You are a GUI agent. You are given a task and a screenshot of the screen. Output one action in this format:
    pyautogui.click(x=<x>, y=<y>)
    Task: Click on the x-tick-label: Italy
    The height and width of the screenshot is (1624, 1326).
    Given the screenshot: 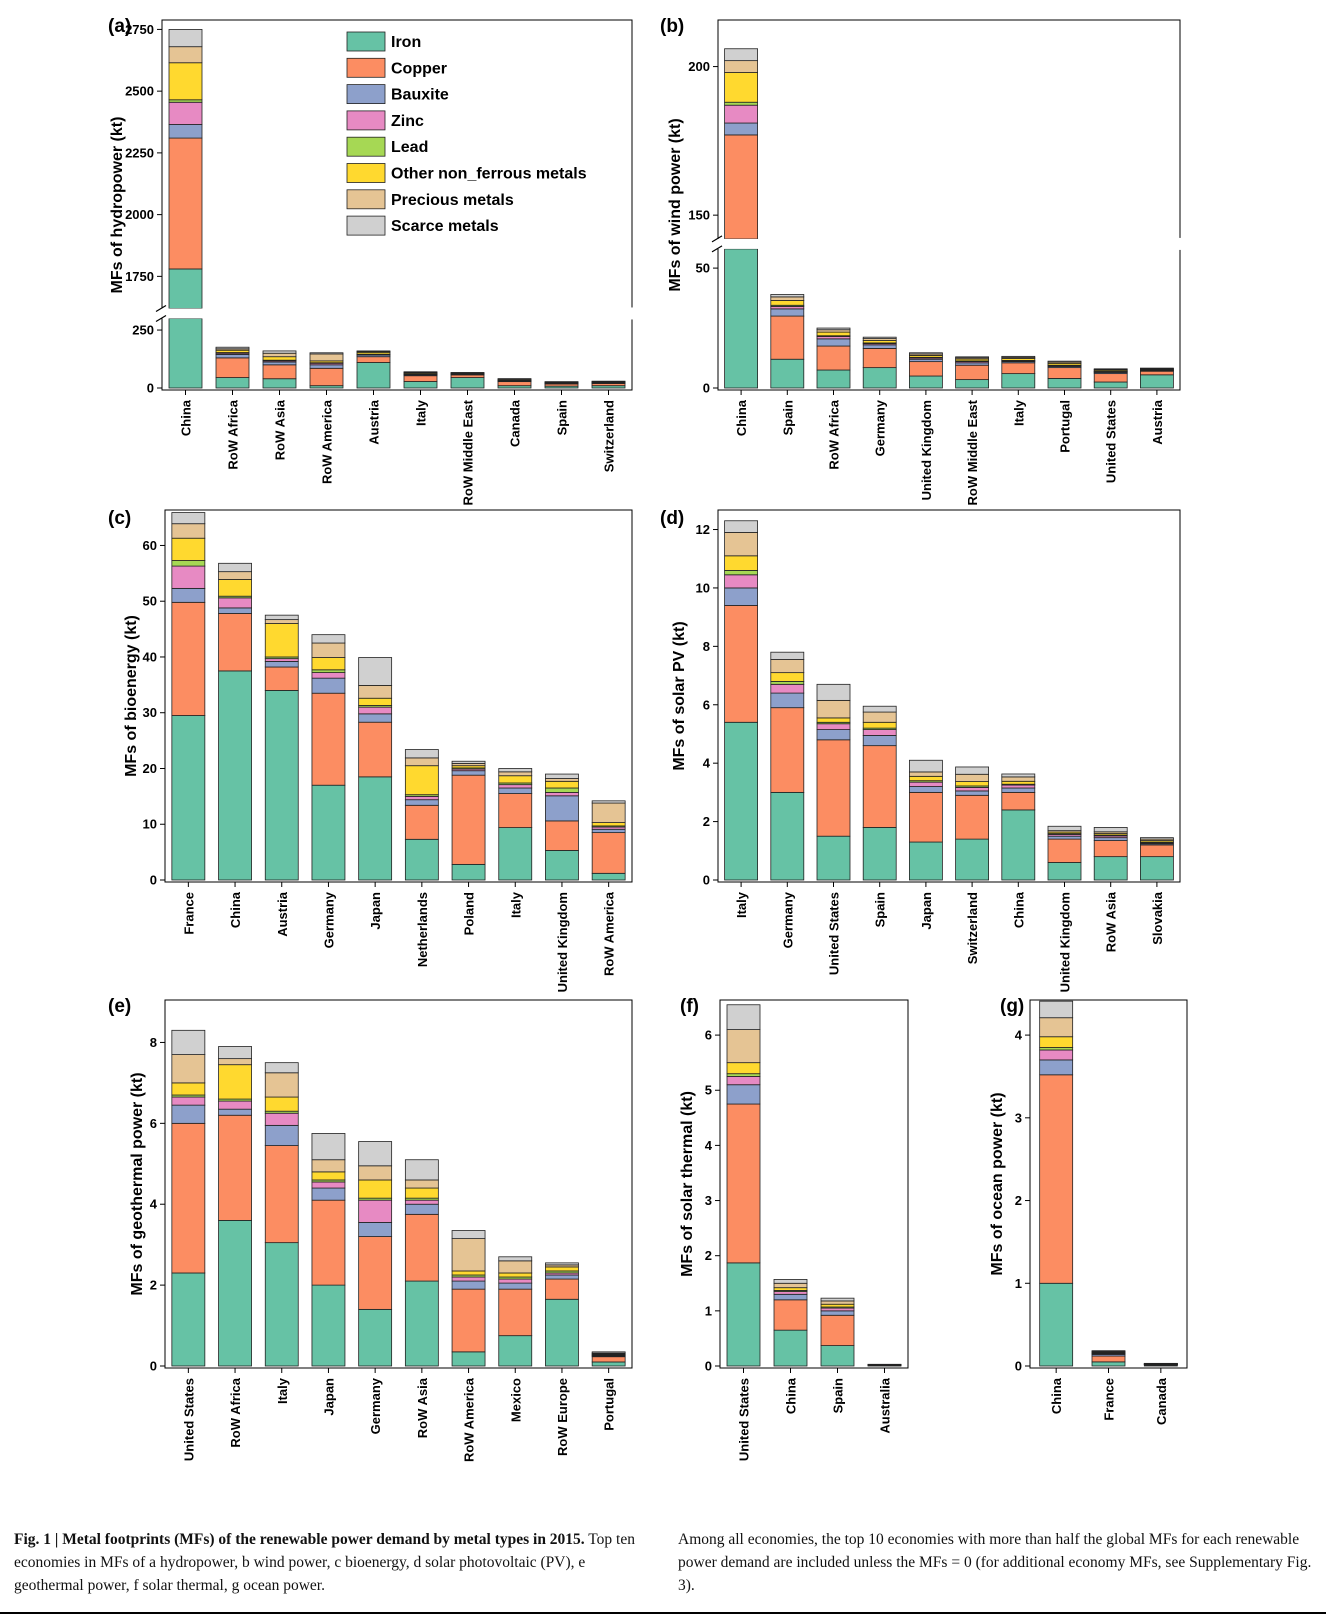 What is the action you would take?
    pyautogui.click(x=282, y=1390)
    